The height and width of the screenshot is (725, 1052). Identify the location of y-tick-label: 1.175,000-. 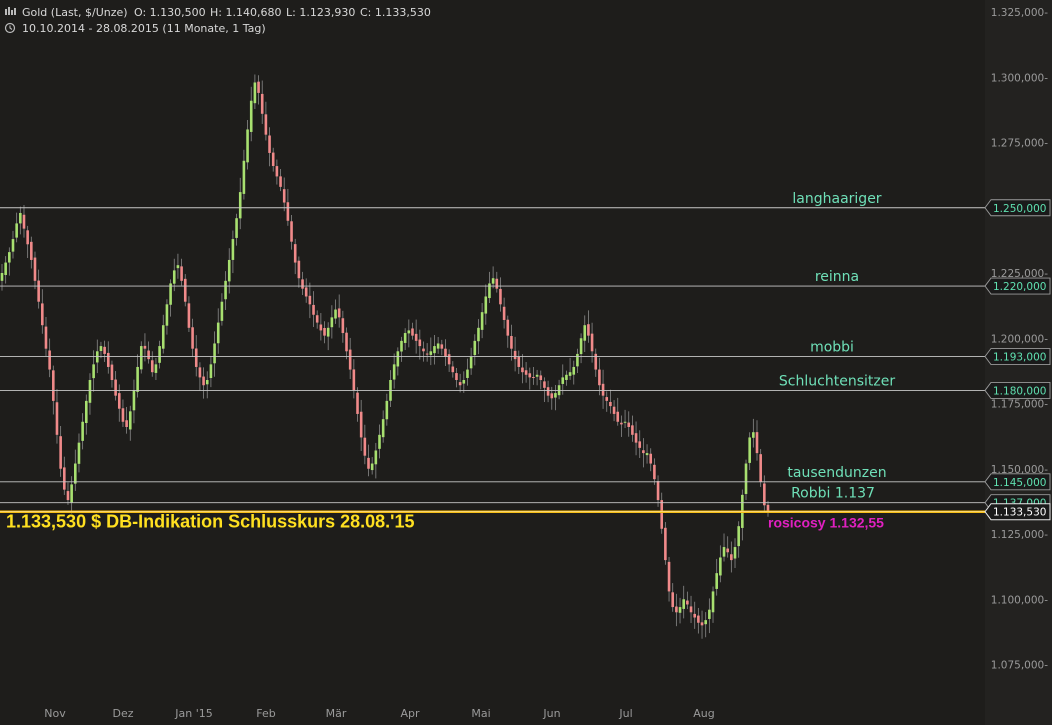
(1019, 405).